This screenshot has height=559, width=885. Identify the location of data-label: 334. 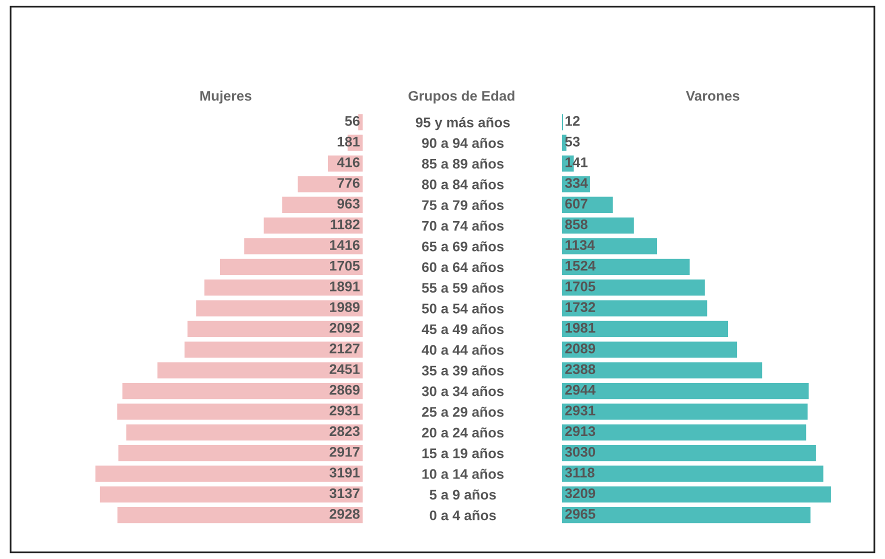
(576, 183).